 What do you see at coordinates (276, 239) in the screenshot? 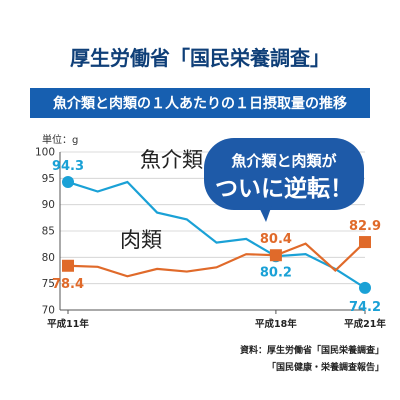
I see `meat-data-label: 80.4` at bounding box center [276, 239].